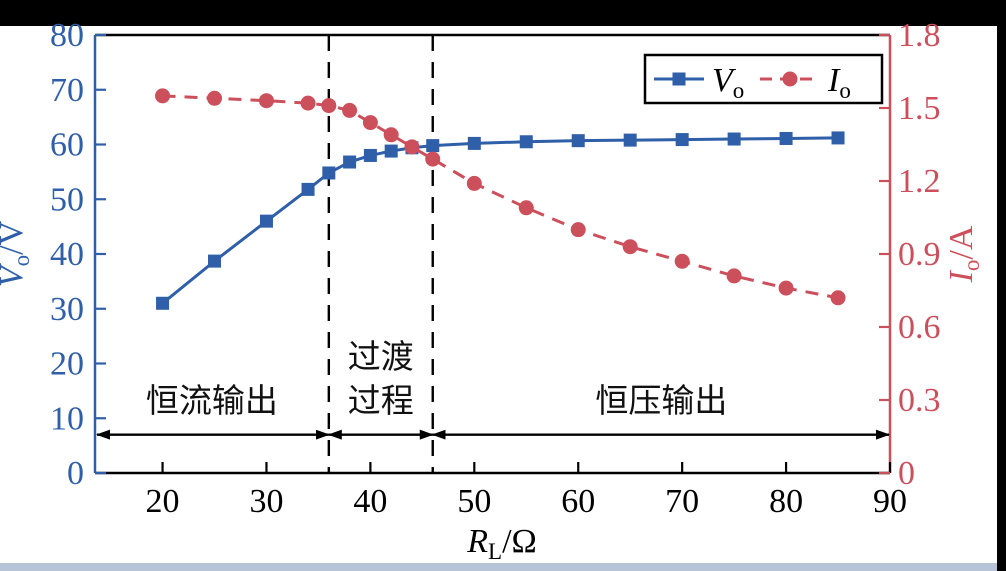  What do you see at coordinates (381, 357) in the screenshot?
I see `region-label: 过渡` at bounding box center [381, 357].